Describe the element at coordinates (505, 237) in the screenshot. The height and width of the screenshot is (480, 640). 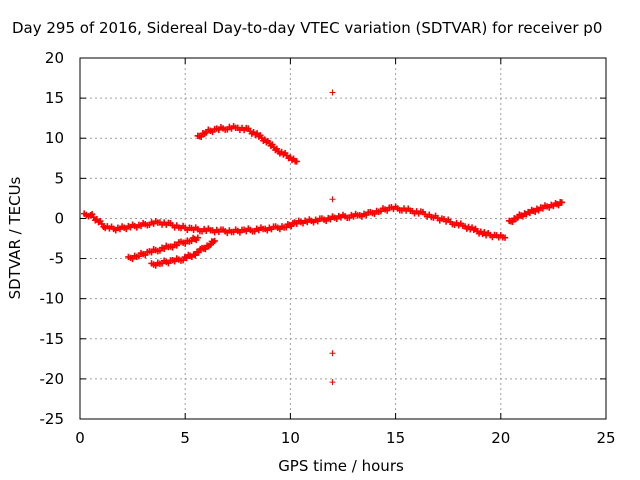
I see `main-band-point` at that location.